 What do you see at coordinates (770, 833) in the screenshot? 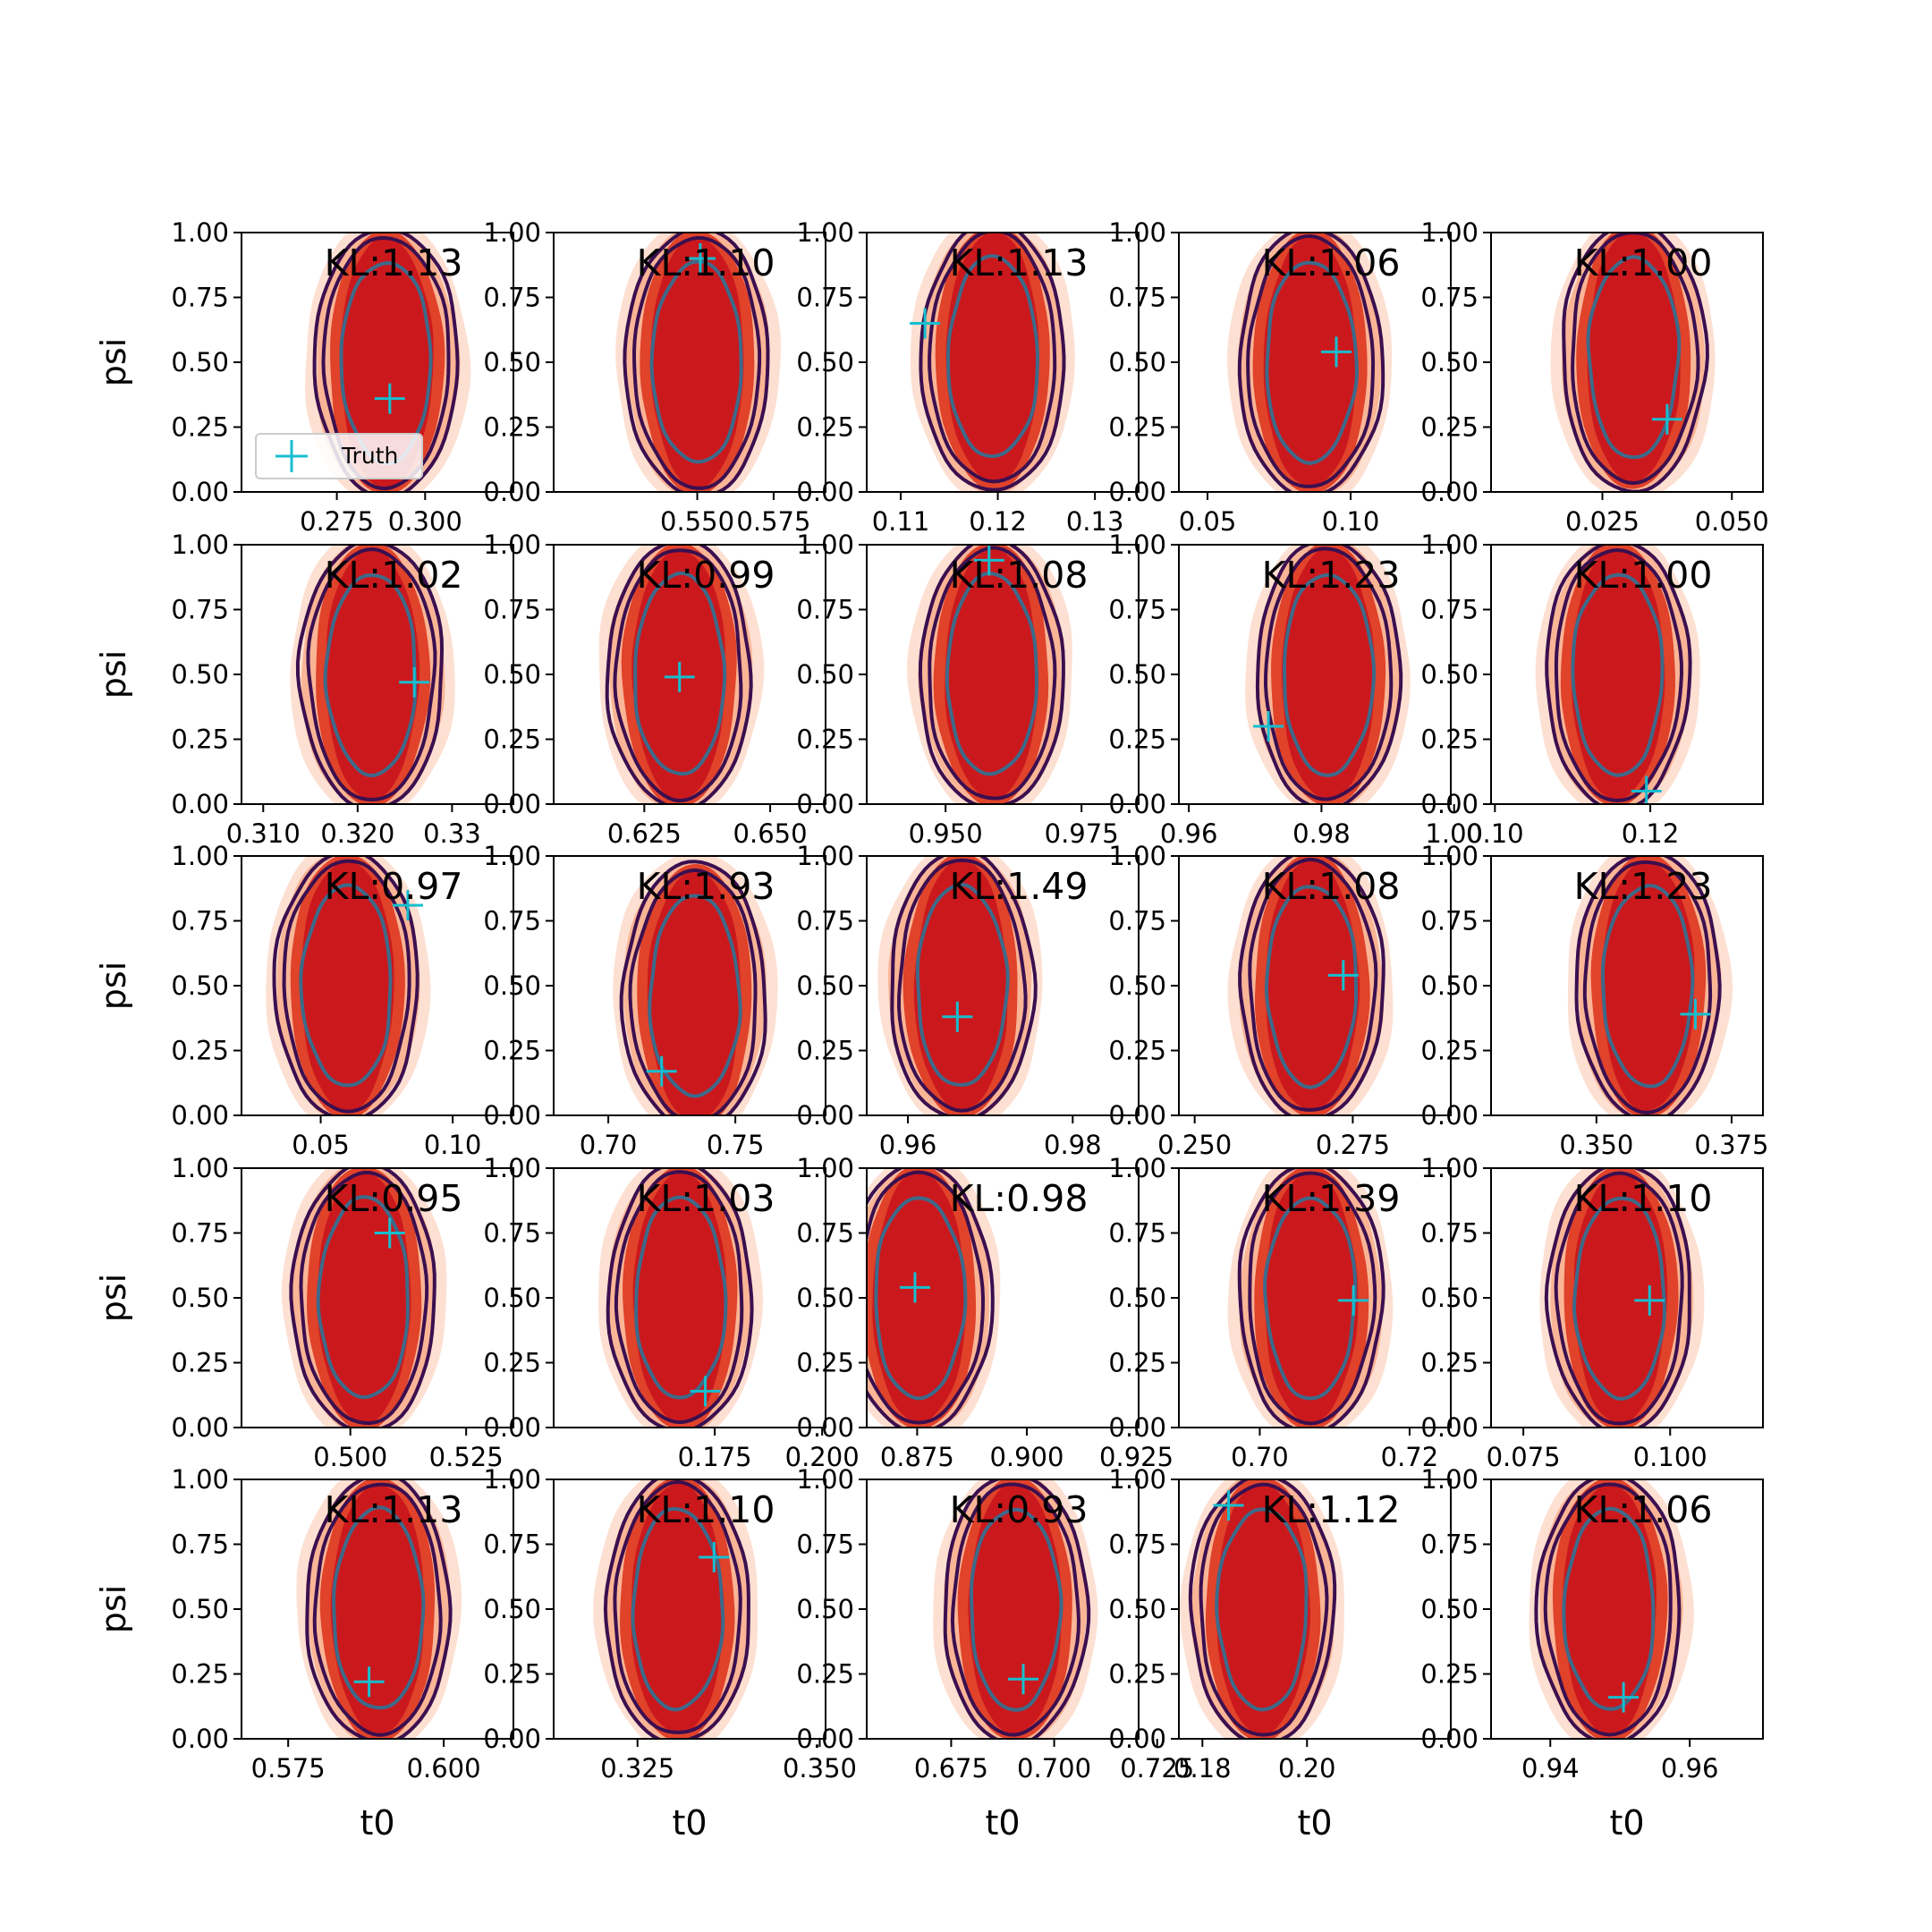
I see `x-tick-label: 0.650` at bounding box center [770, 833].